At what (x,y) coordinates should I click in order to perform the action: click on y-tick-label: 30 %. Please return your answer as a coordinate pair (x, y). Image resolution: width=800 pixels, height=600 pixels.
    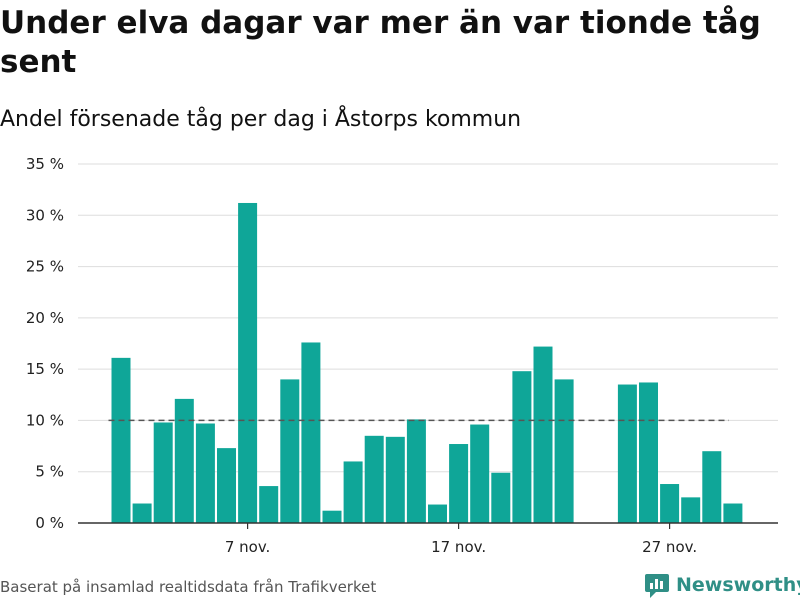
    Looking at the image, I should click on (45, 215).